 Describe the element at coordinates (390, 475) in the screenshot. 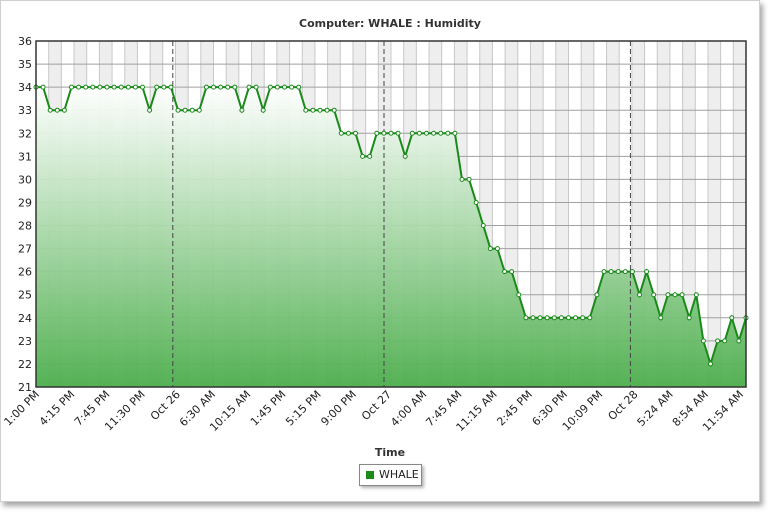

I see `legend: WHALE` at that location.